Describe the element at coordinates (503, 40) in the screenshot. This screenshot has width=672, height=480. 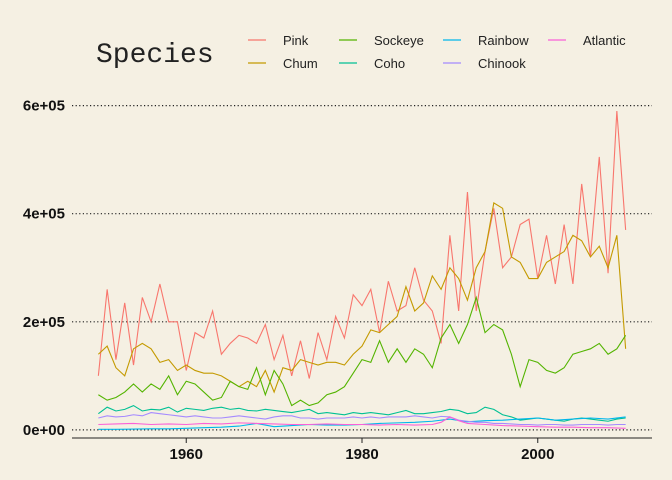
I see `legend-label: Rainbow` at that location.